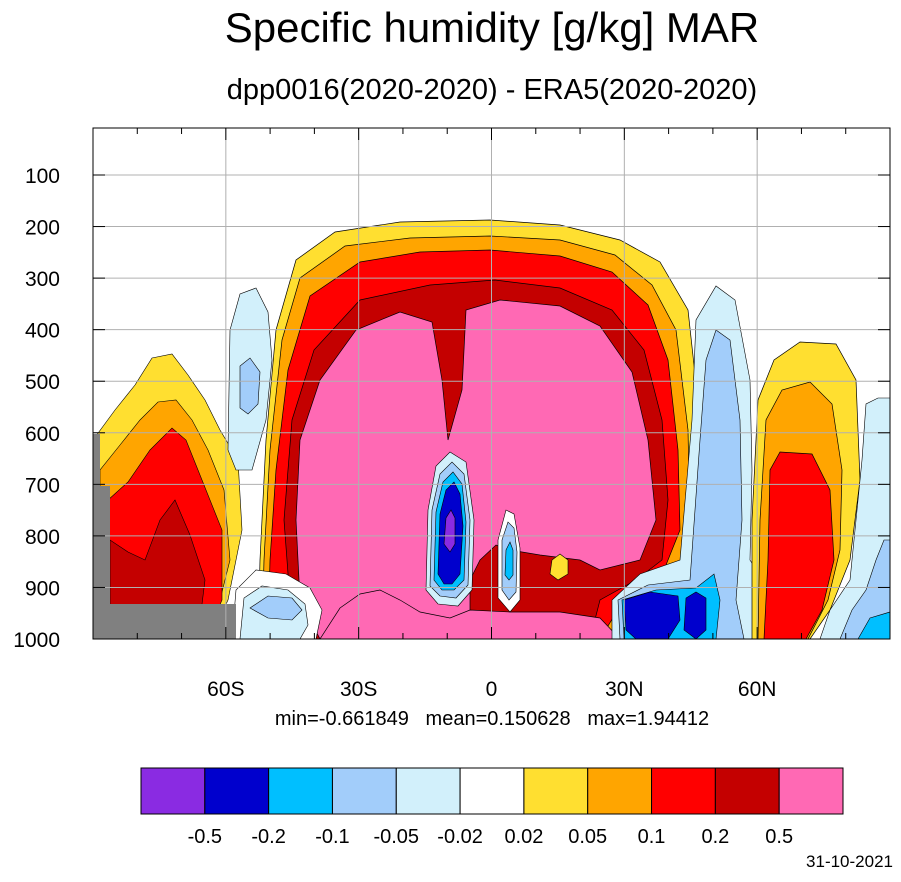  I want to click on colorbar-label-4: -0.02, so click(460, 837).